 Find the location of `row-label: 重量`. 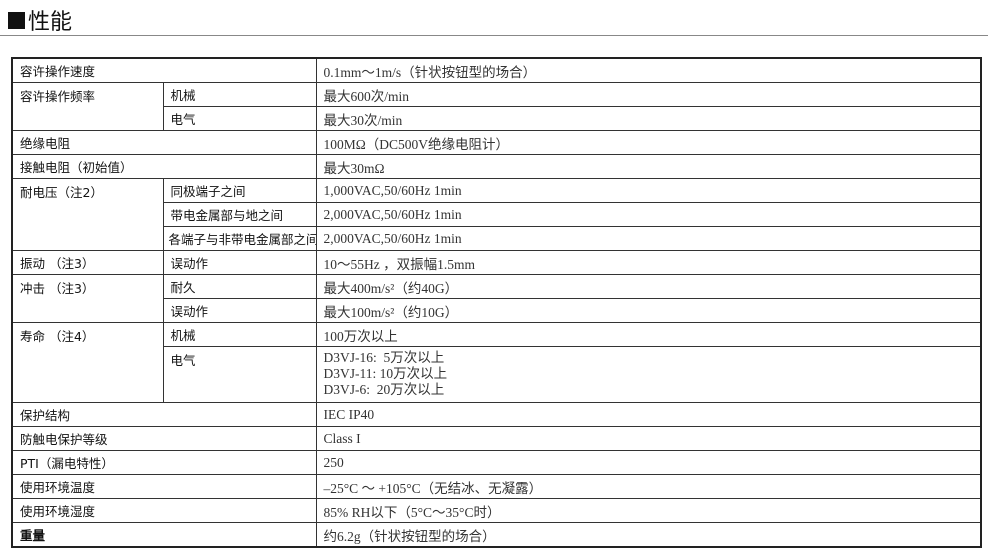

row-label: 重量 is located at coordinates (164, 535).